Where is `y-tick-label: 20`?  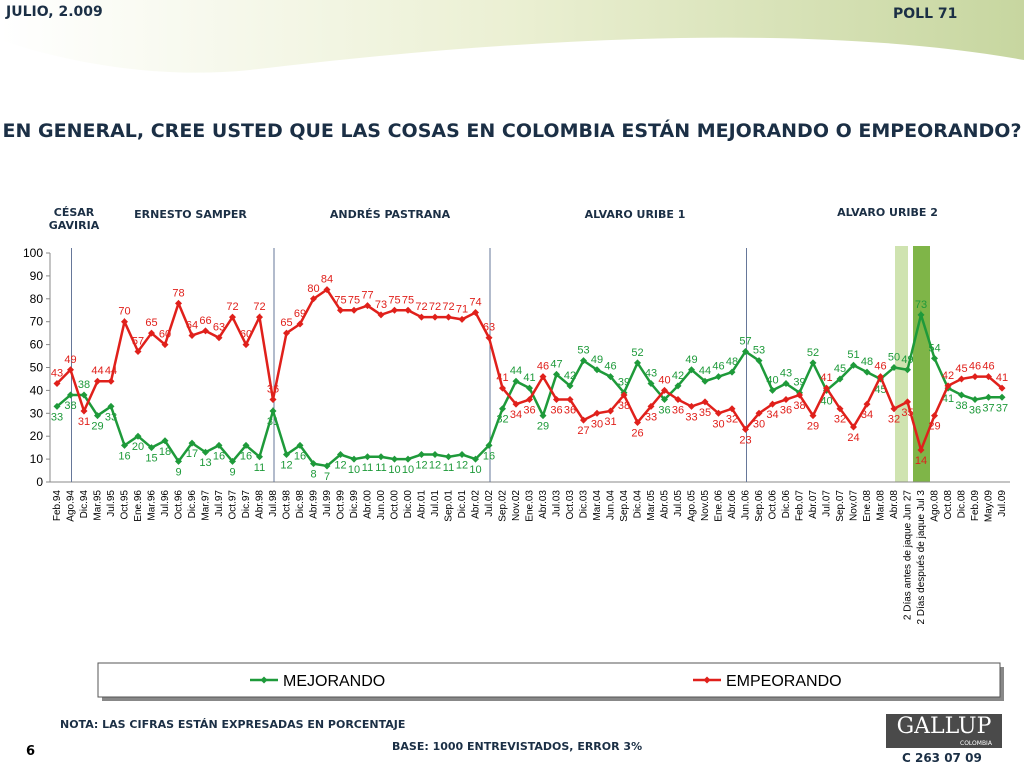
y-tick-label: 20 is located at coordinates (37, 436).